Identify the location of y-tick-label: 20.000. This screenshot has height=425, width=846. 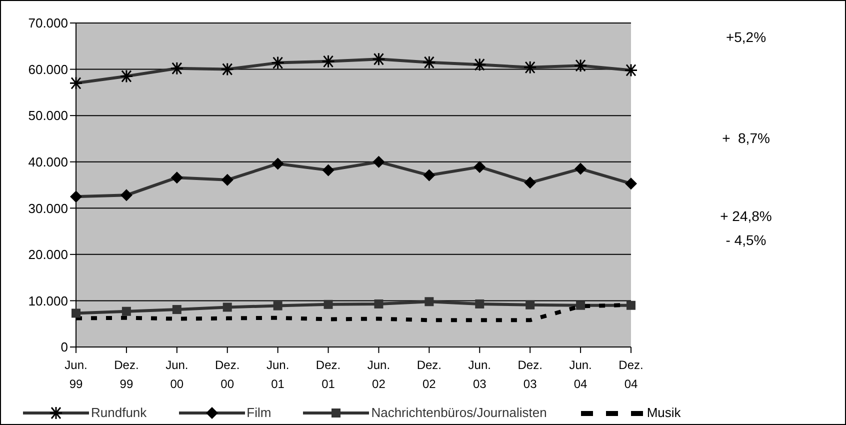
(48, 254).